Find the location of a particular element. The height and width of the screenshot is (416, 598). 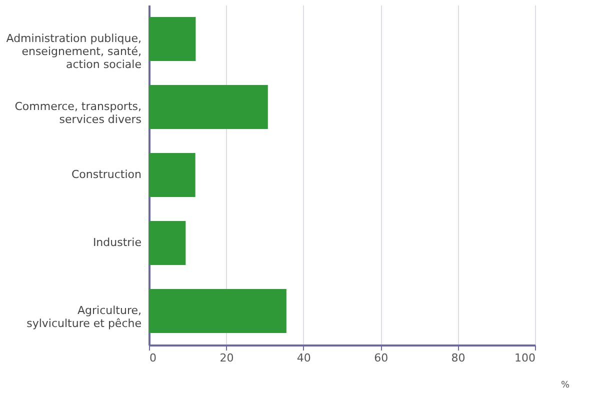

x-tick-label: 40 is located at coordinates (303, 358).